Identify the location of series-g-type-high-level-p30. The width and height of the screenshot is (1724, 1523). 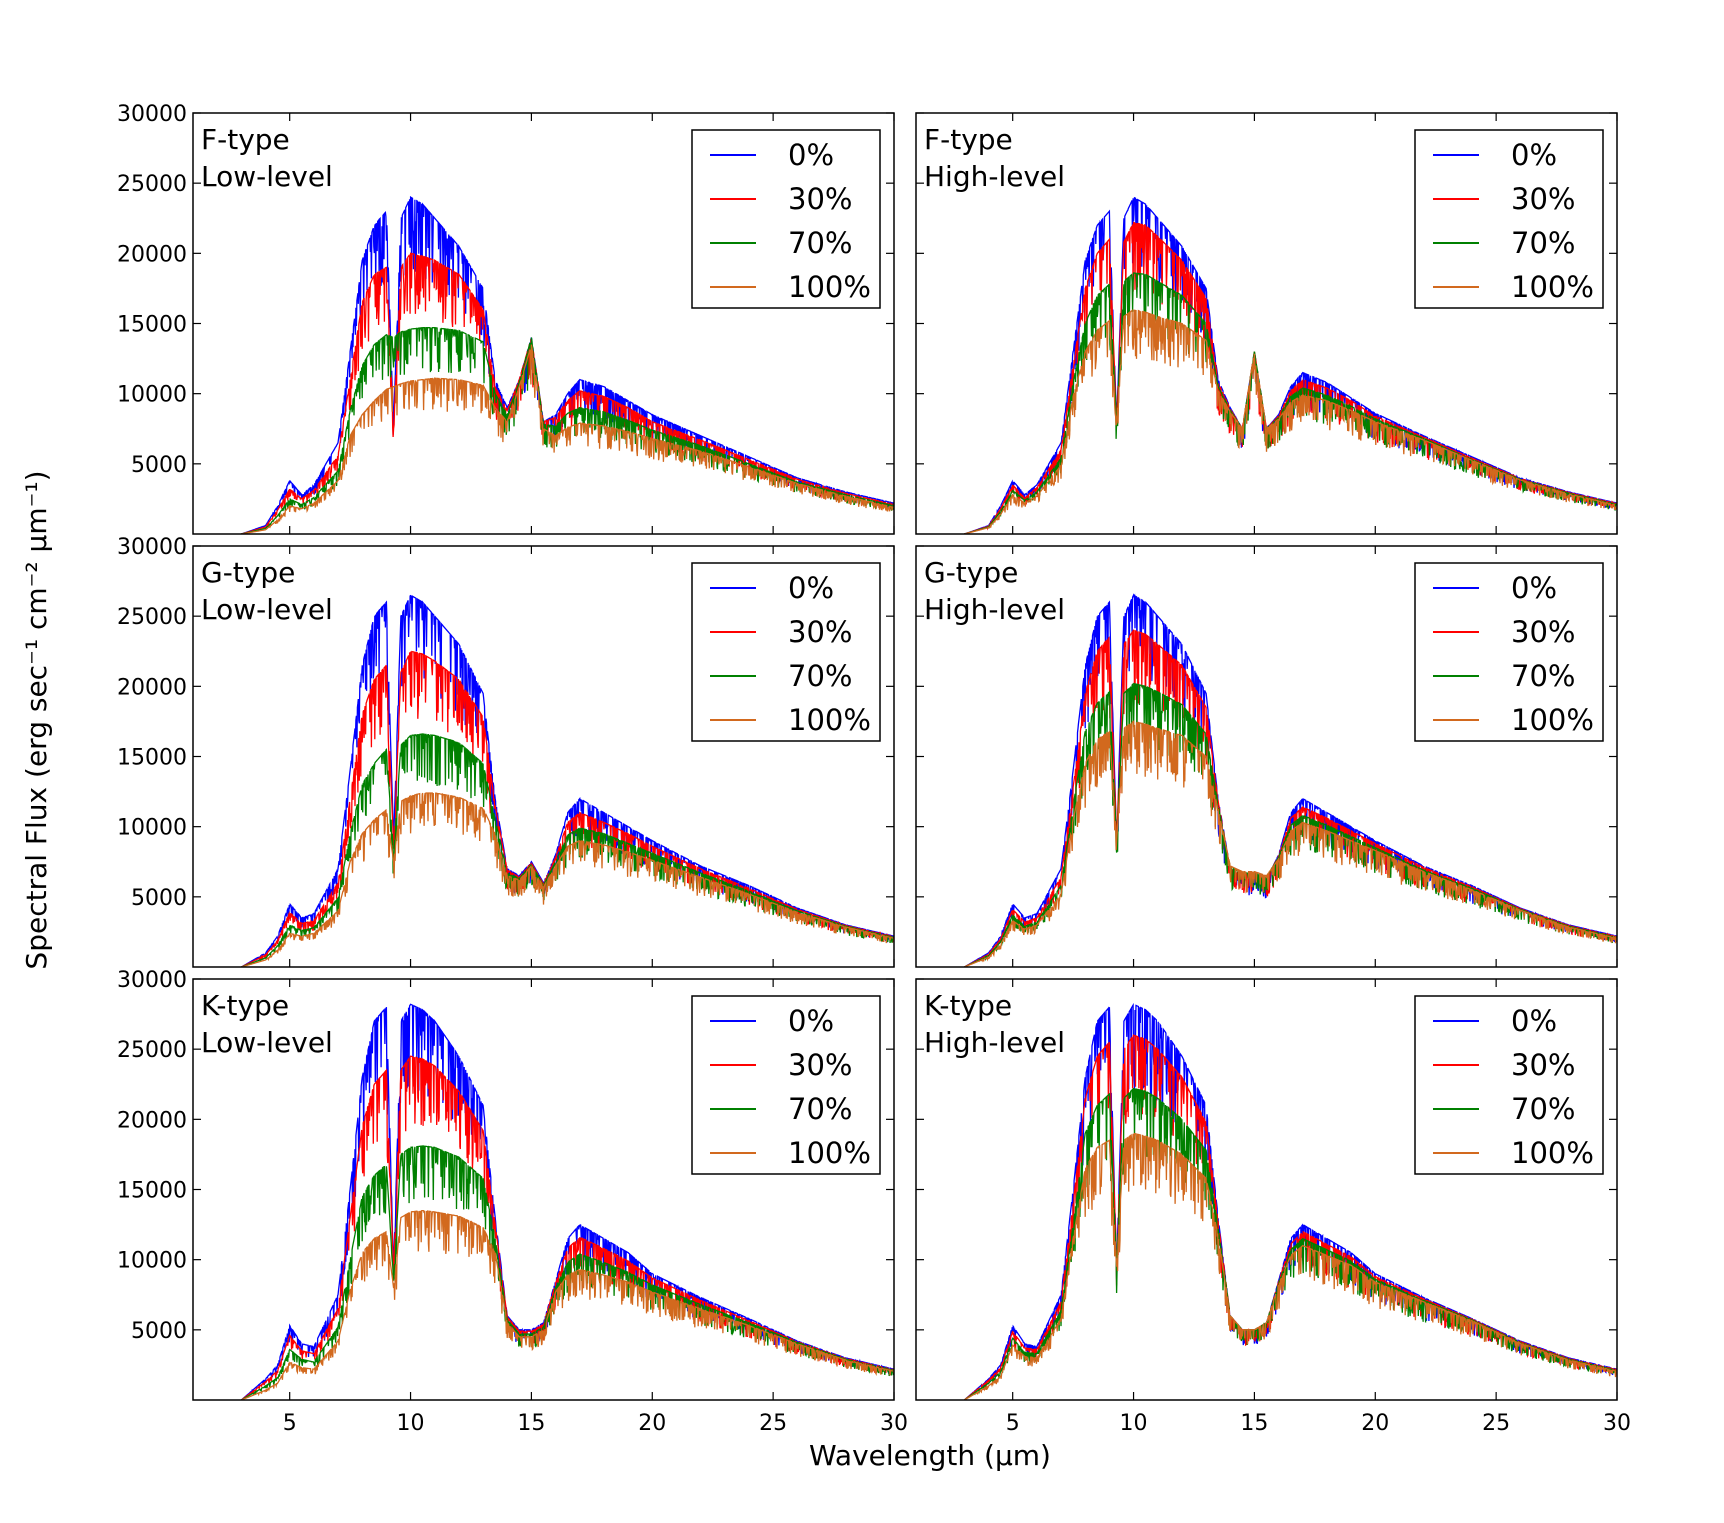
(1290, 798).